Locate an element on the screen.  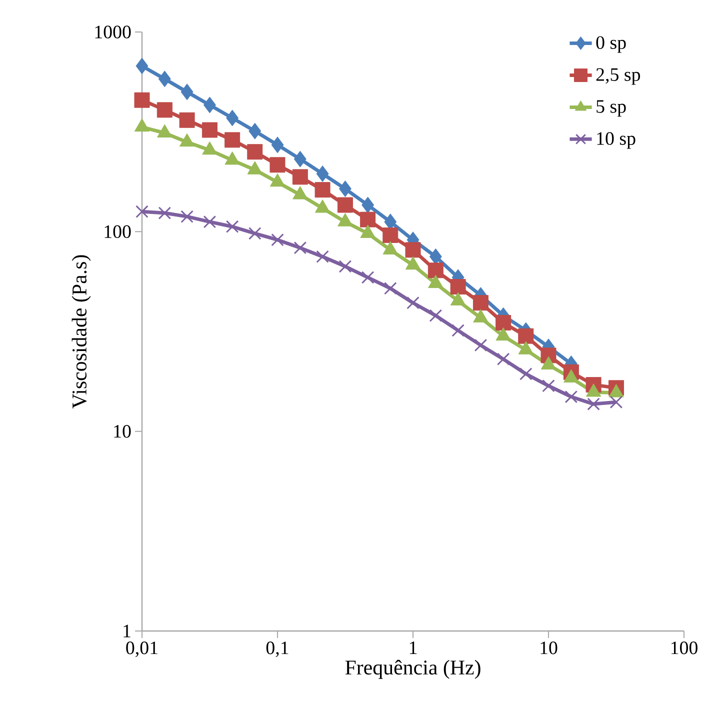
legend-label: 5 sp is located at coordinates (611, 108).